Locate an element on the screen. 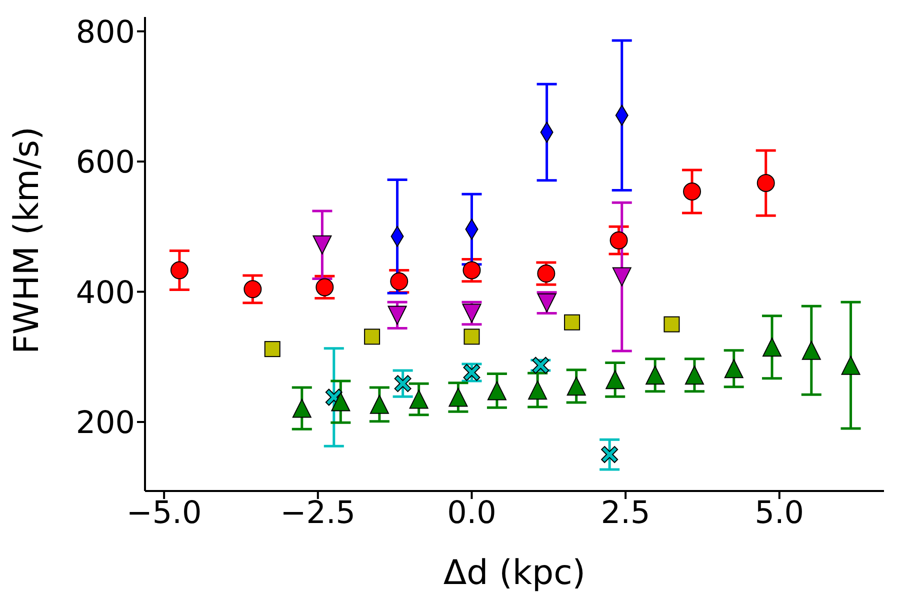 The image size is (900, 600). y-tick-label: 800 is located at coordinates (105, 32).